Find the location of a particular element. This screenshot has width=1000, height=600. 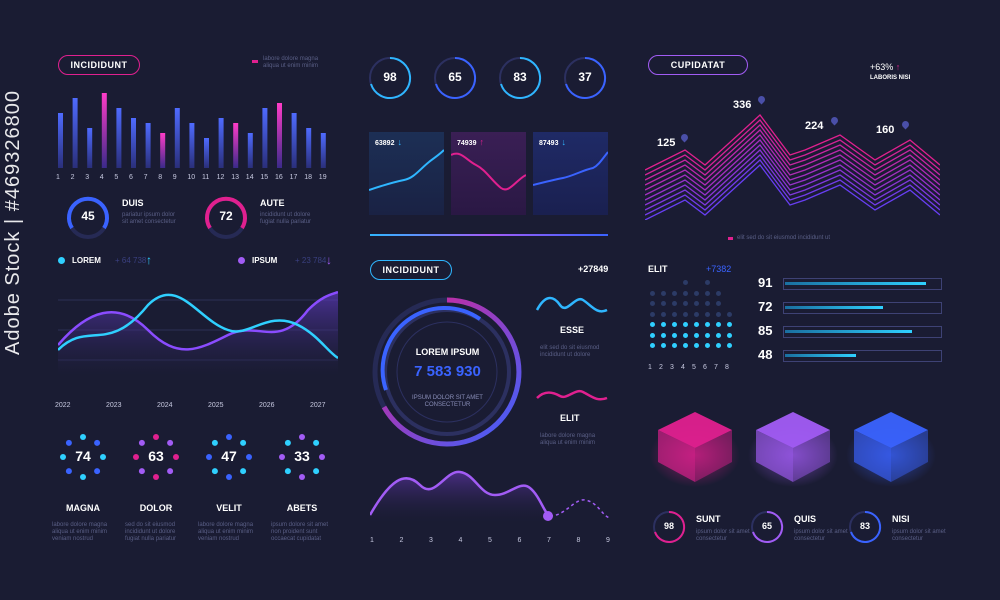

mini-card-value: 74939 ↑ is located at coordinates (470, 142).